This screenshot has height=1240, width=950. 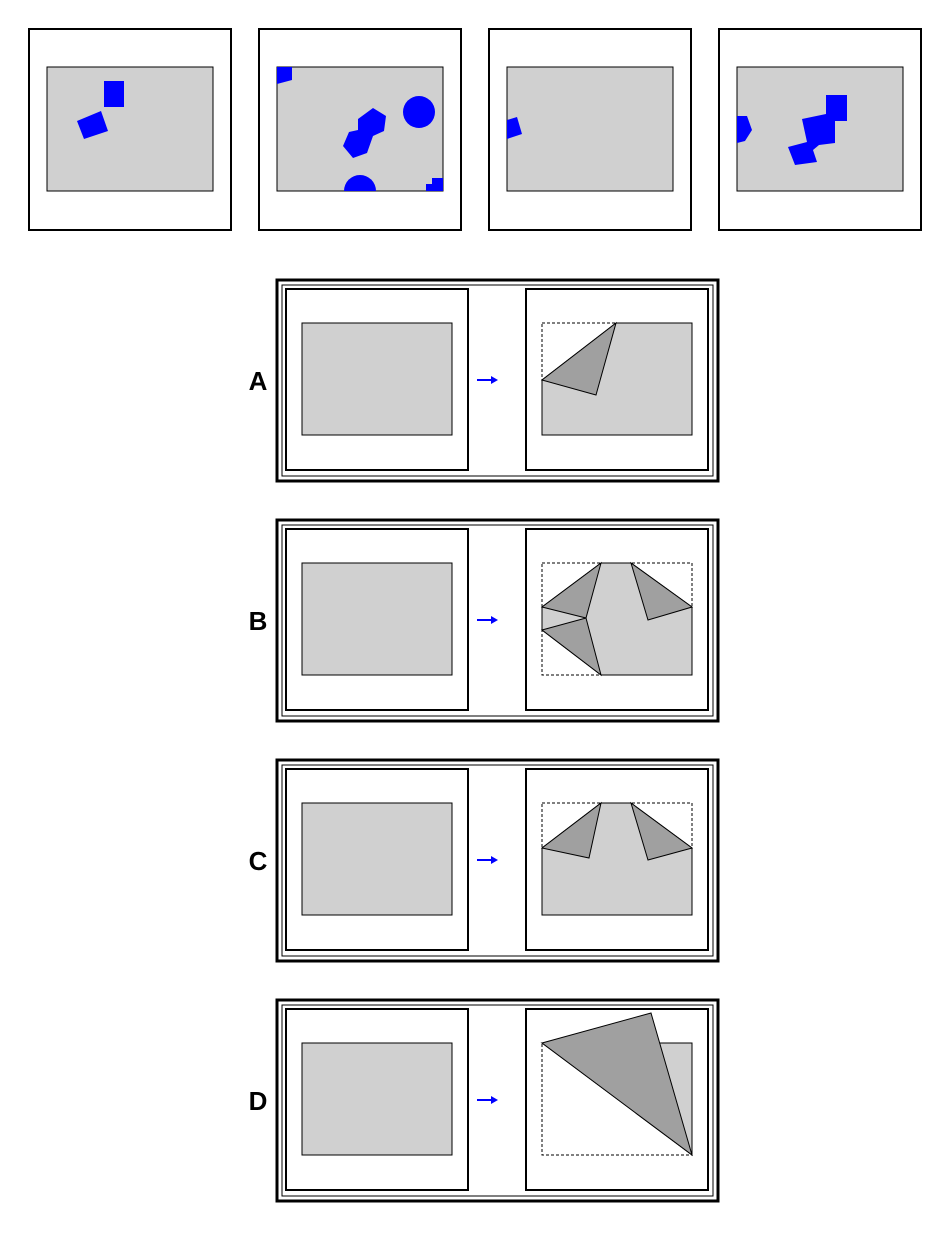 I want to click on blue-hexagon-shape, so click(x=364, y=133).